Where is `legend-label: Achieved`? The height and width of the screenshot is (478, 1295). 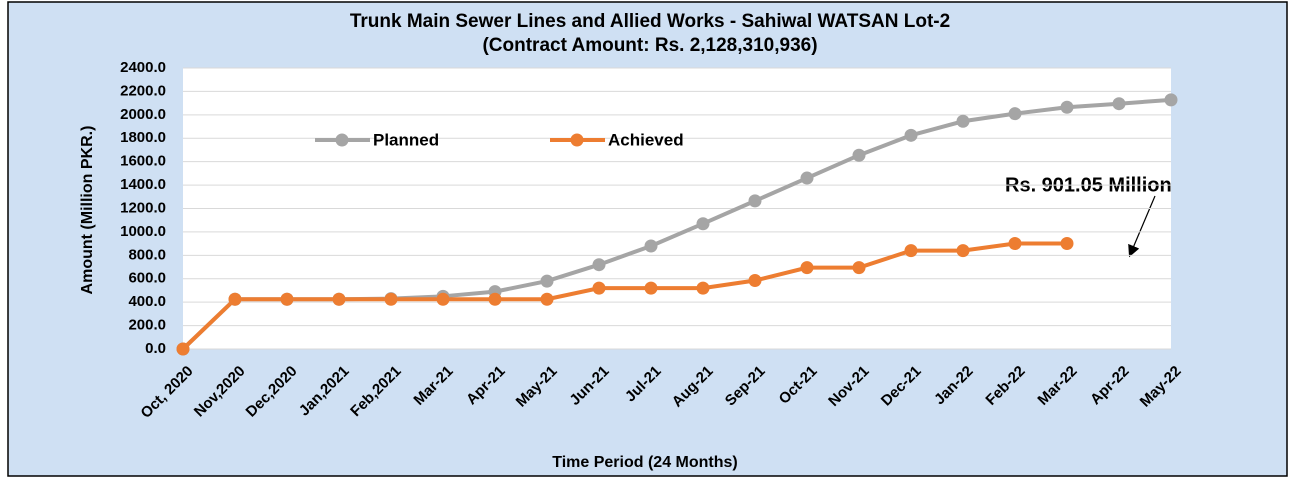 legend-label: Achieved is located at coordinates (646, 139).